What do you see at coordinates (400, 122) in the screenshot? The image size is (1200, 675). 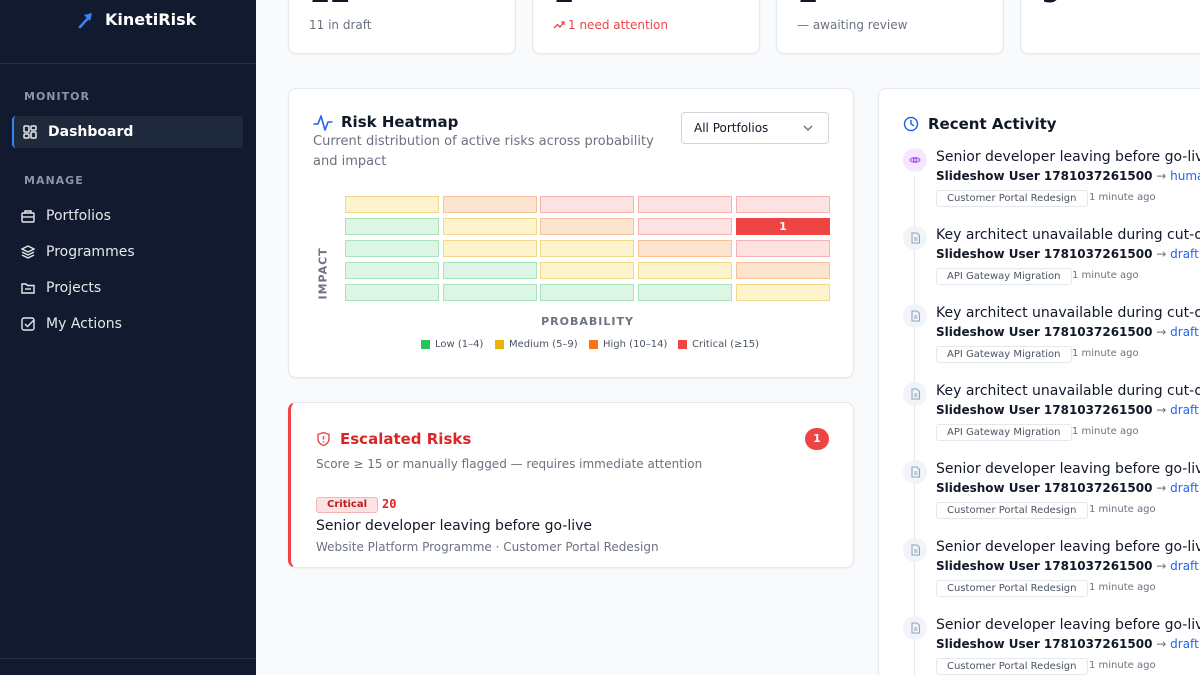 I see `heatmap-title: Risk Heatmap` at bounding box center [400, 122].